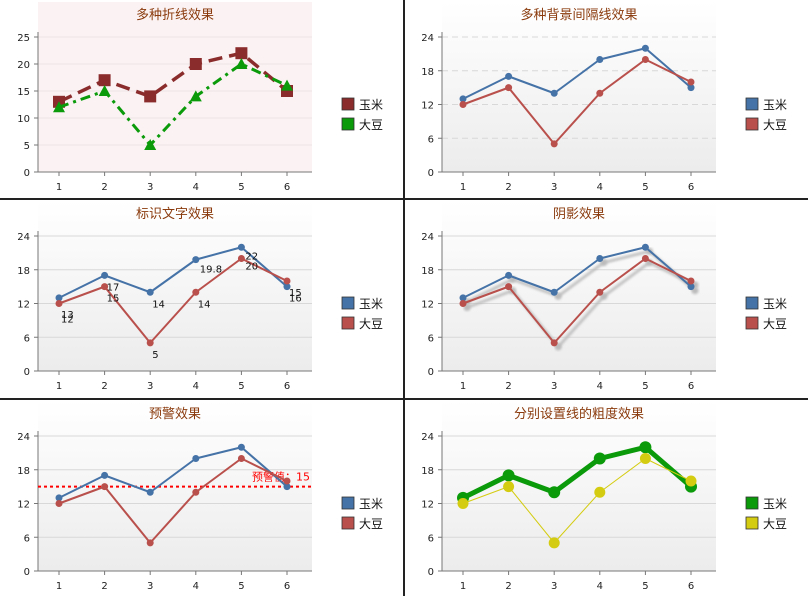 The height and width of the screenshot is (597, 808). What do you see at coordinates (23, 38) in the screenshot?
I see `y-tick-label: 25` at bounding box center [23, 38].